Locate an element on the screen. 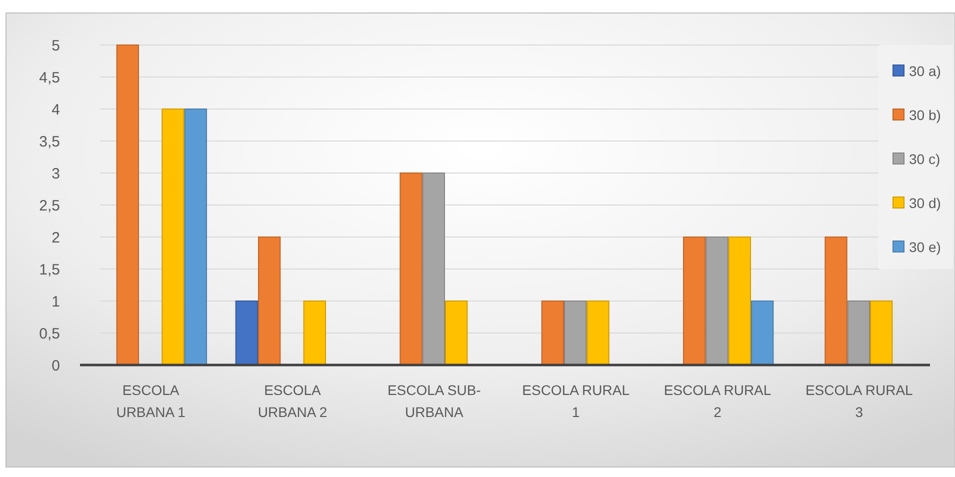 The height and width of the screenshot is (477, 955). x-tick-label: ESCOLA URBANA 2 is located at coordinates (293, 401).